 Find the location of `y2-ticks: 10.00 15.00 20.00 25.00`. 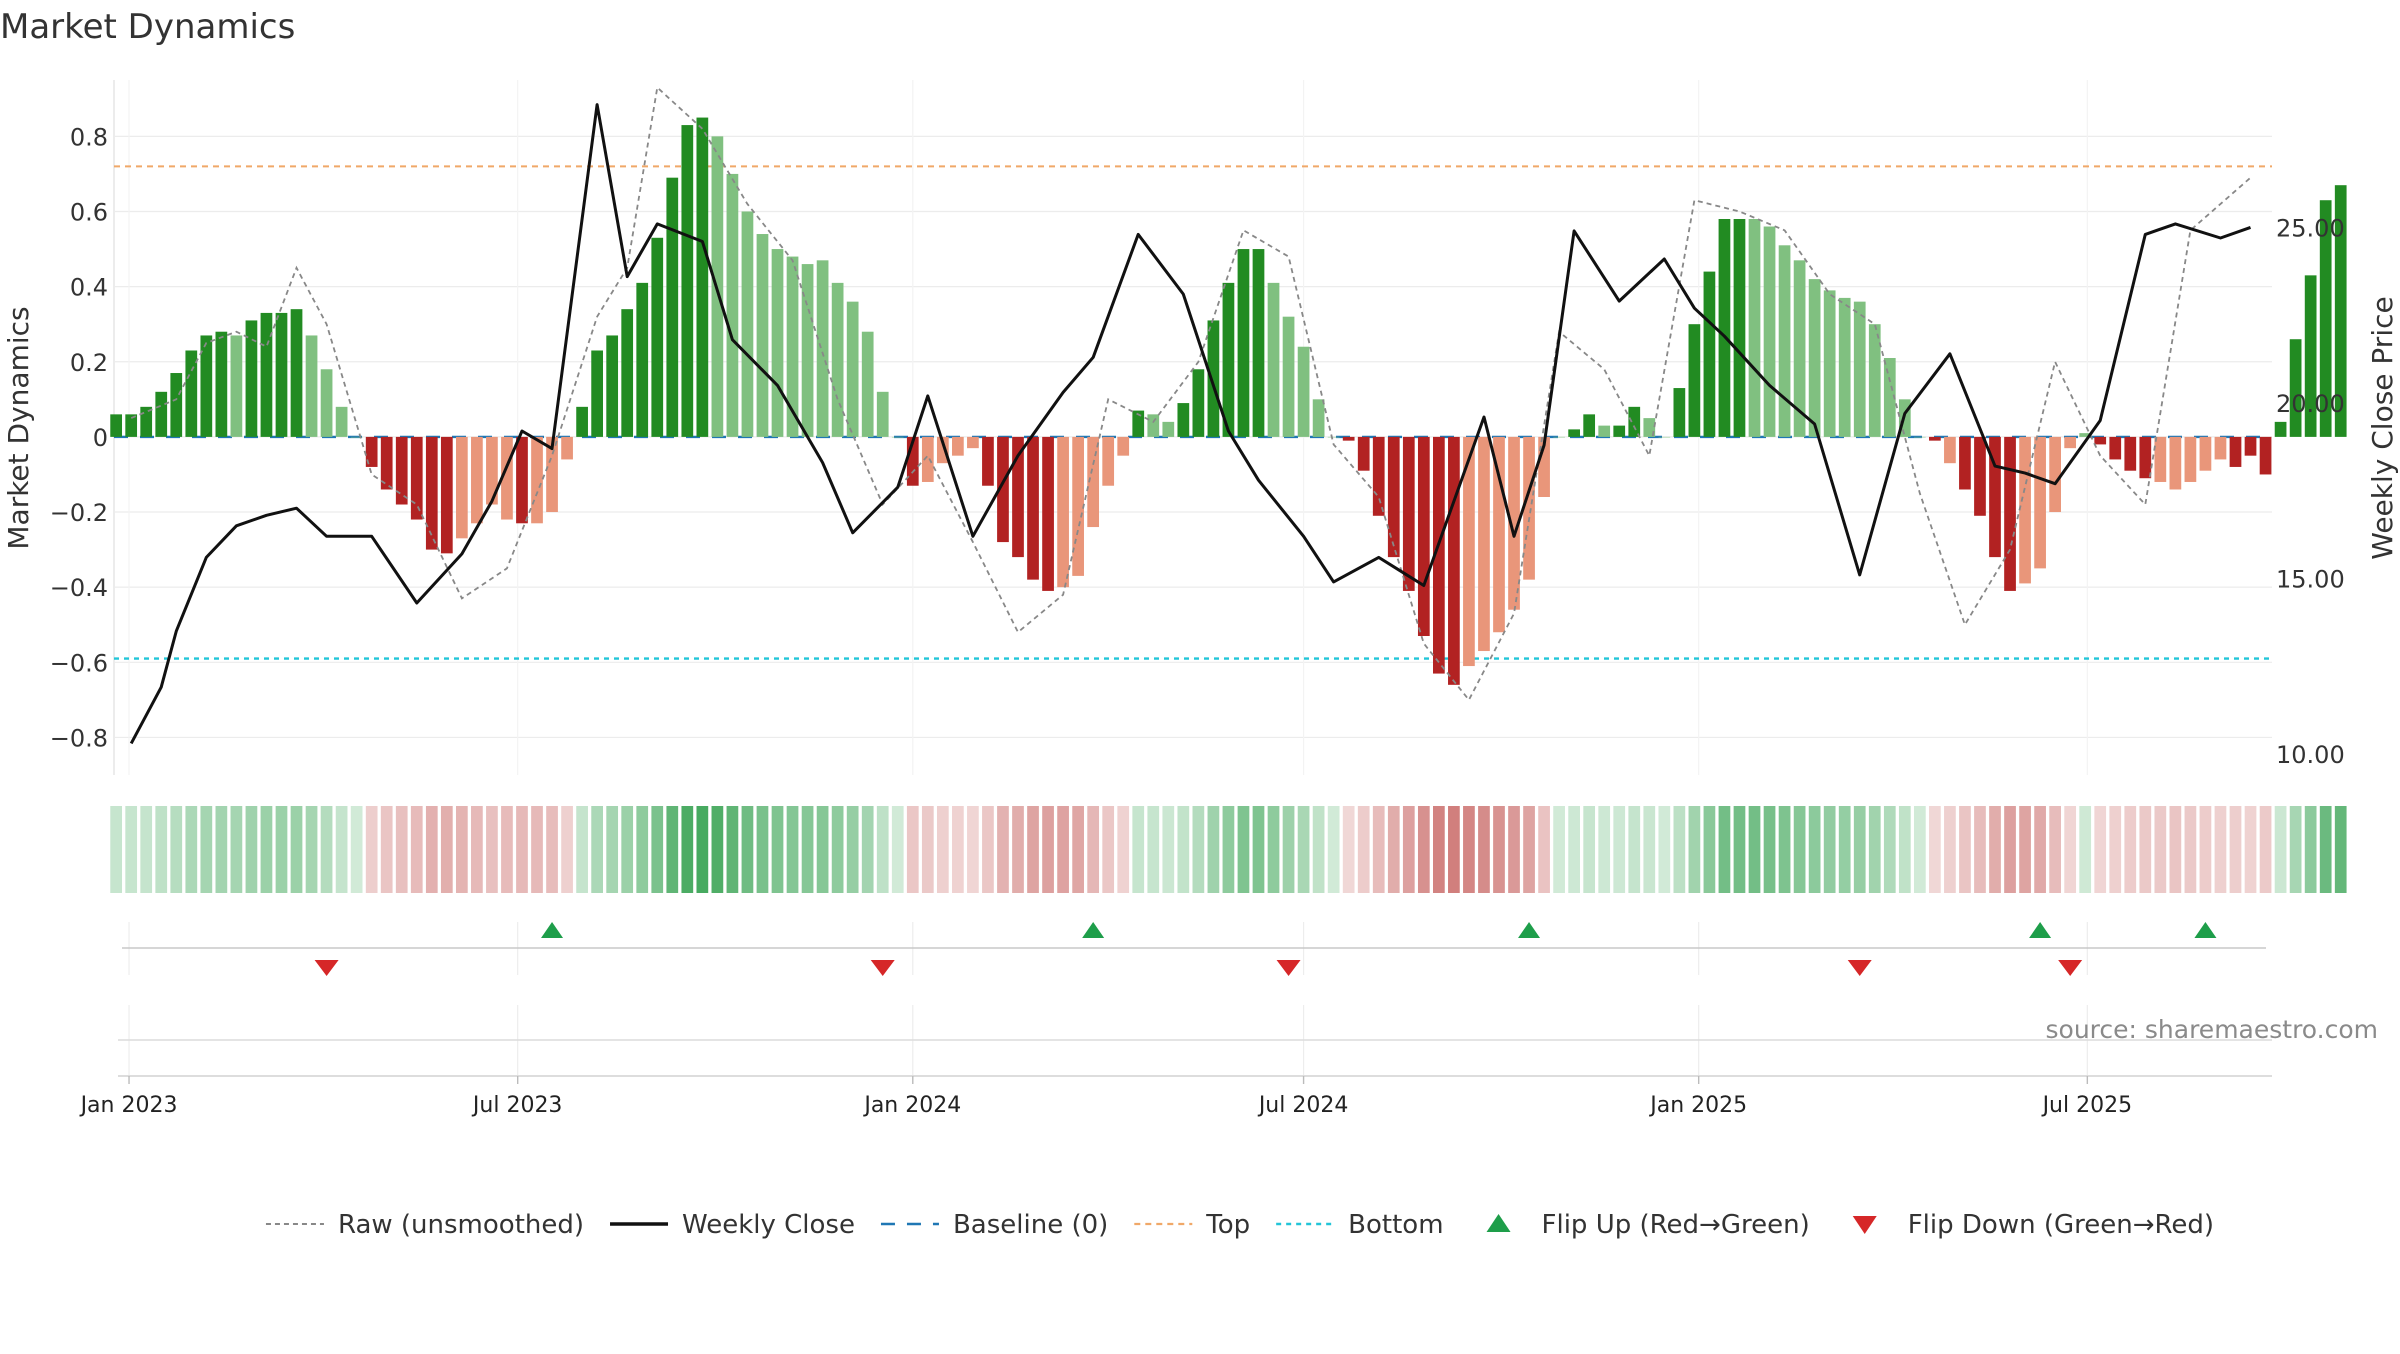

y2-ticks: 10.00 15.00 20.00 25.00 is located at coordinates (2310, 491).